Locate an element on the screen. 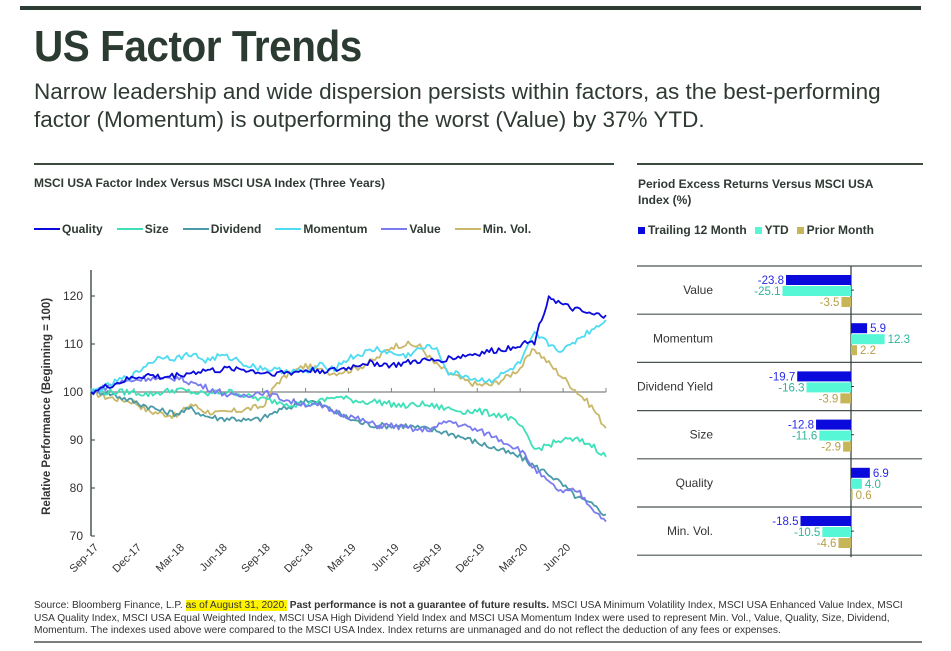 Image resolution: width=951 pixels, height=651 pixels. legend-item-min-vol: Min. Vol. is located at coordinates (493, 229).